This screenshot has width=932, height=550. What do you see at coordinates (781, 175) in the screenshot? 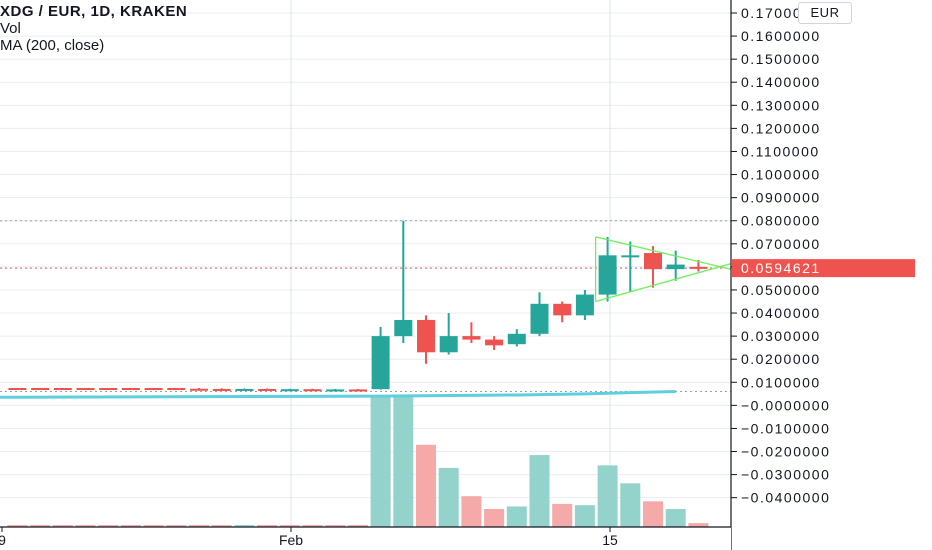
I see `price-tick-label: 0.1000000` at bounding box center [781, 175].